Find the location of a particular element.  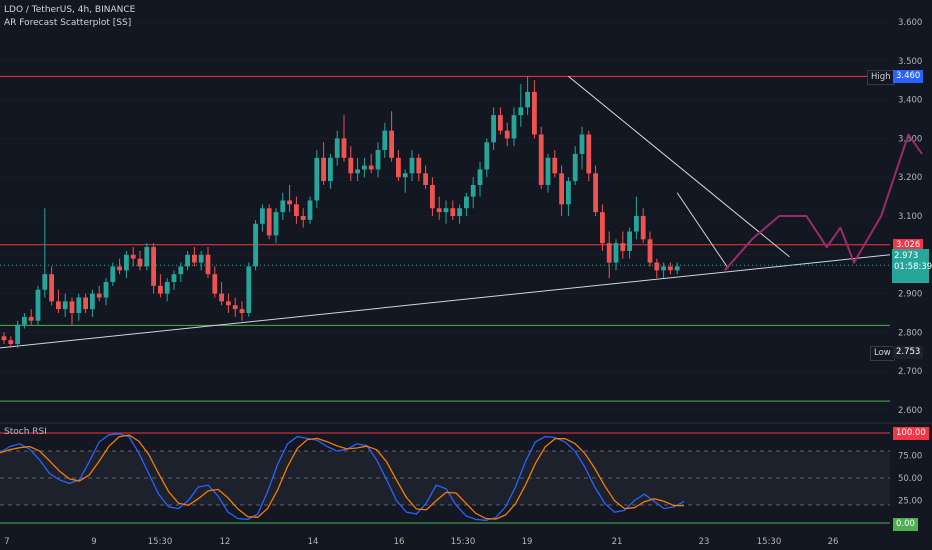

rsi-top-tag: 100.00 is located at coordinates (911, 433).